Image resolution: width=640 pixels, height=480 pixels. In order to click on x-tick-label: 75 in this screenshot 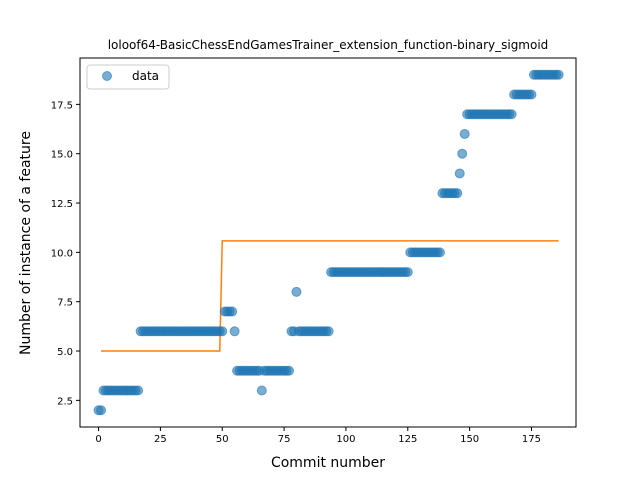, I will do `click(284, 439)`.